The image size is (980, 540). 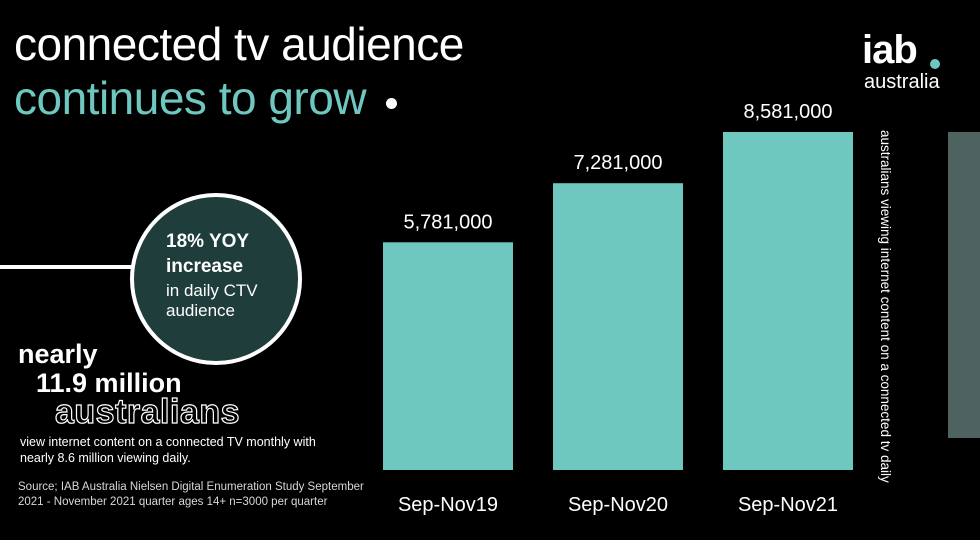 What do you see at coordinates (58, 354) in the screenshot?
I see `highlight-line1: nearly` at bounding box center [58, 354].